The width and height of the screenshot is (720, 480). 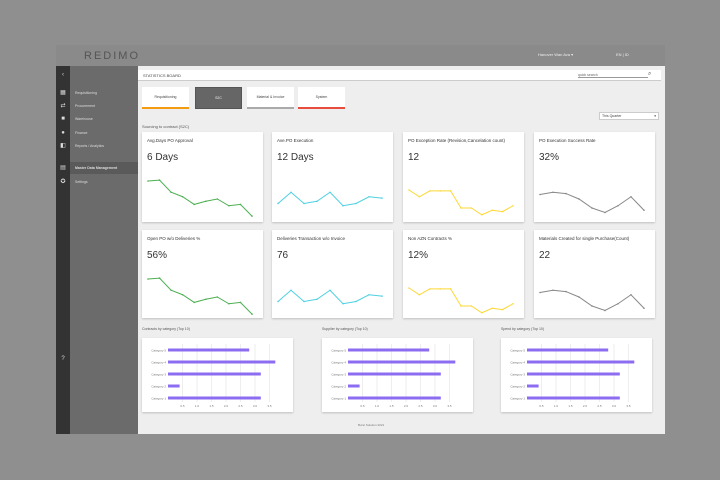 What do you see at coordinates (517, 387) in the screenshot?
I see `category-label: Category 2` at bounding box center [517, 387].